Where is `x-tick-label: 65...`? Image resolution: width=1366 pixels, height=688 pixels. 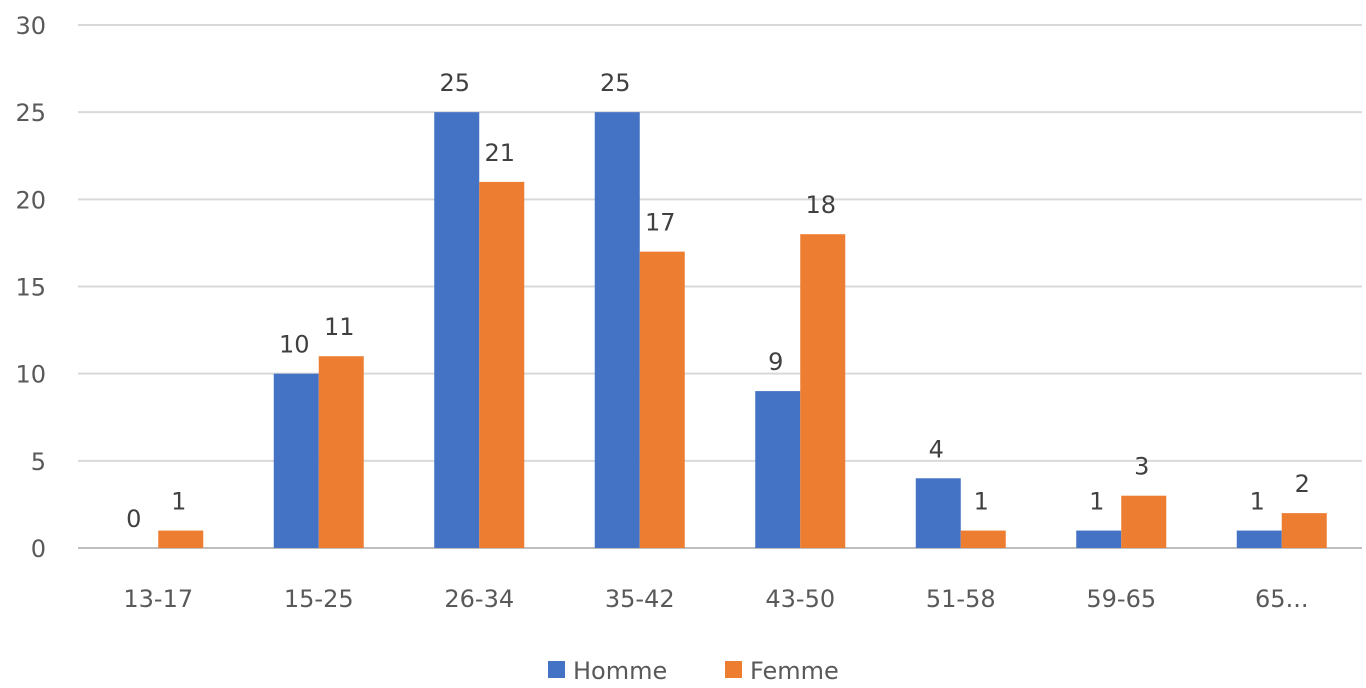 x-tick-label: 65... is located at coordinates (1281, 599).